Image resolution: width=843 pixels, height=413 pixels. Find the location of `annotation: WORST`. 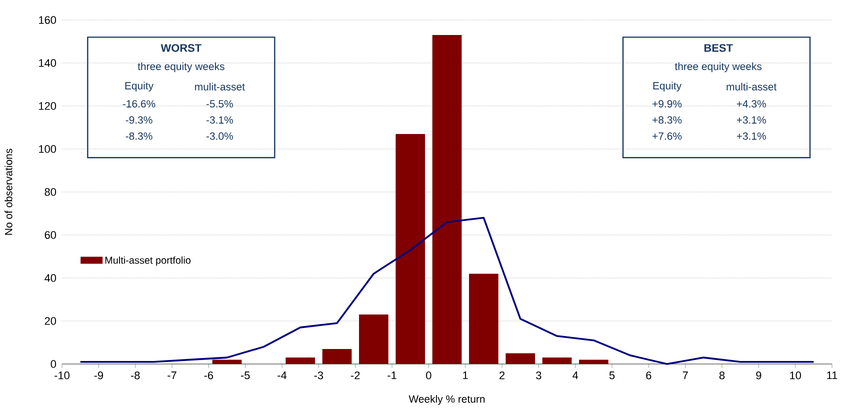

annotation: WORST is located at coordinates (181, 48).